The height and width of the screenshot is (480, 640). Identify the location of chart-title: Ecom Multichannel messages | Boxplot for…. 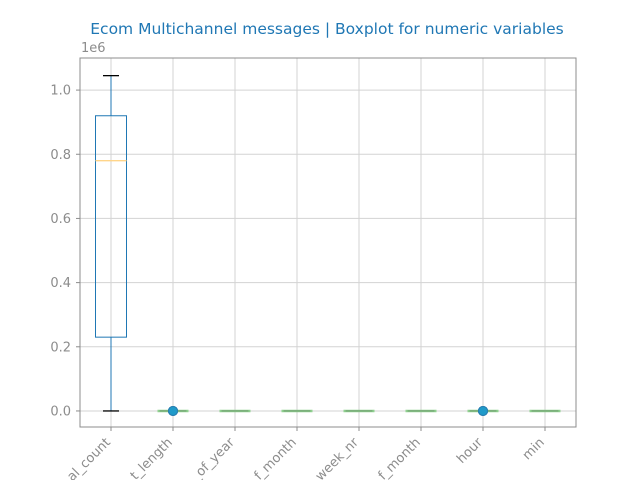
(326, 29).